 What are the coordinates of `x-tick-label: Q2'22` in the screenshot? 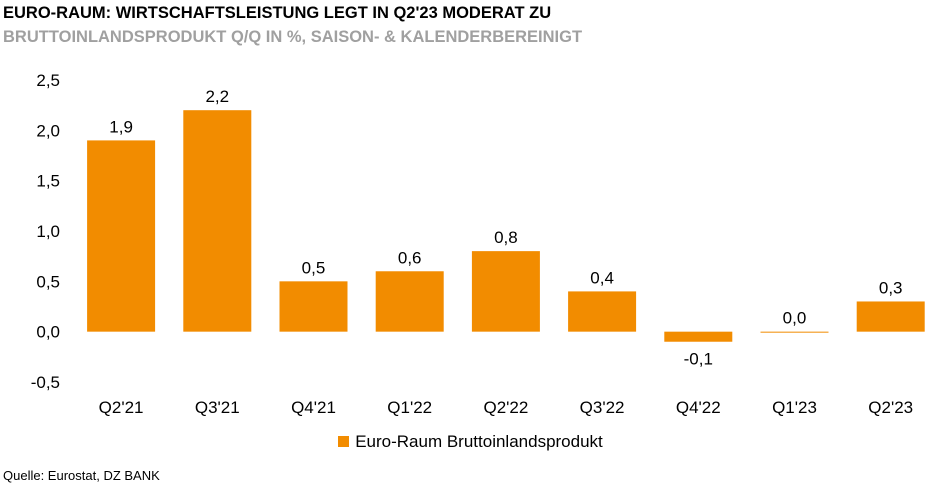 It's located at (505, 407).